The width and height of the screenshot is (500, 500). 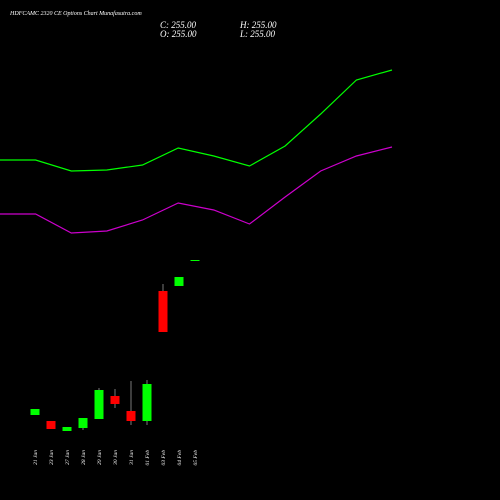 What do you see at coordinates (196, 190) in the screenshot?
I see `overlay-line` at bounding box center [196, 190].